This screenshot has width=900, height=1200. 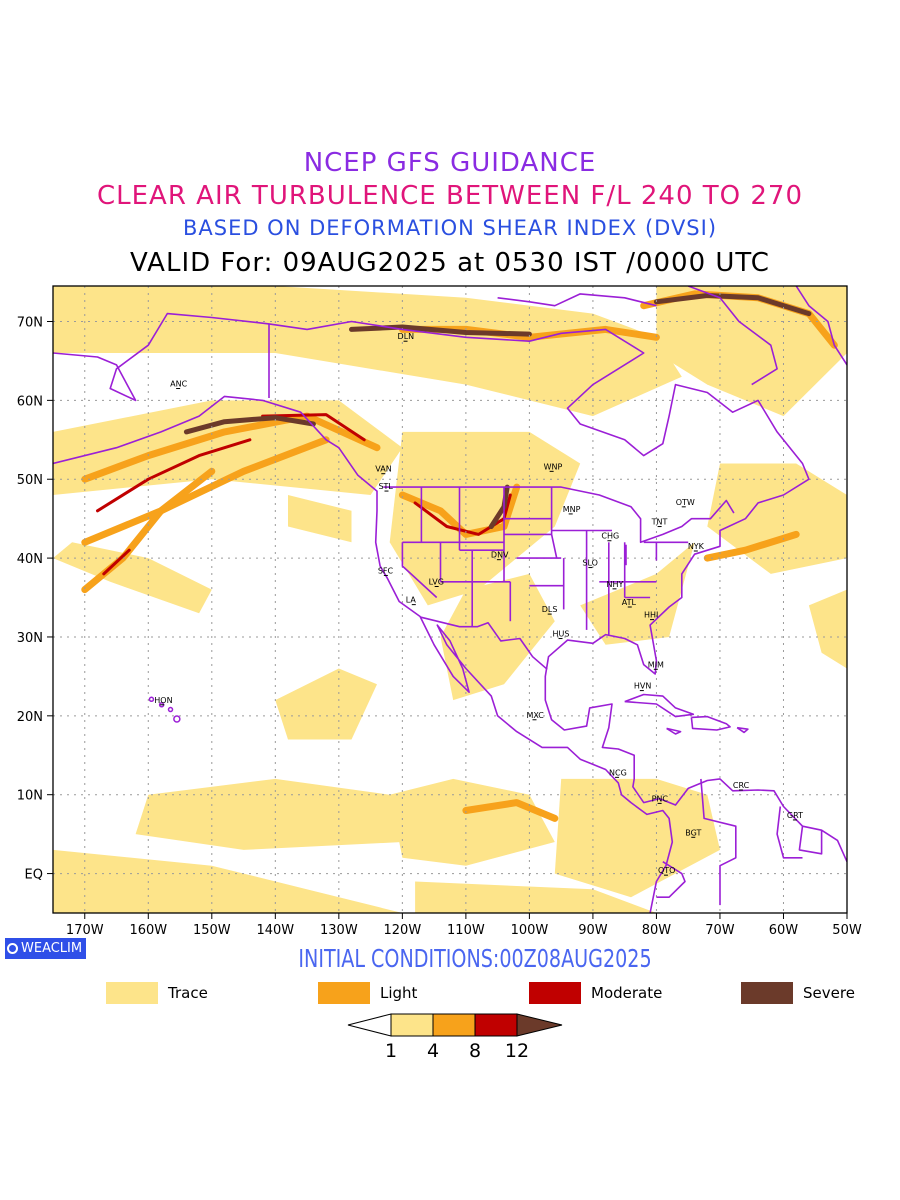 I want to click on cuba-coast, so click(x=659, y=705).